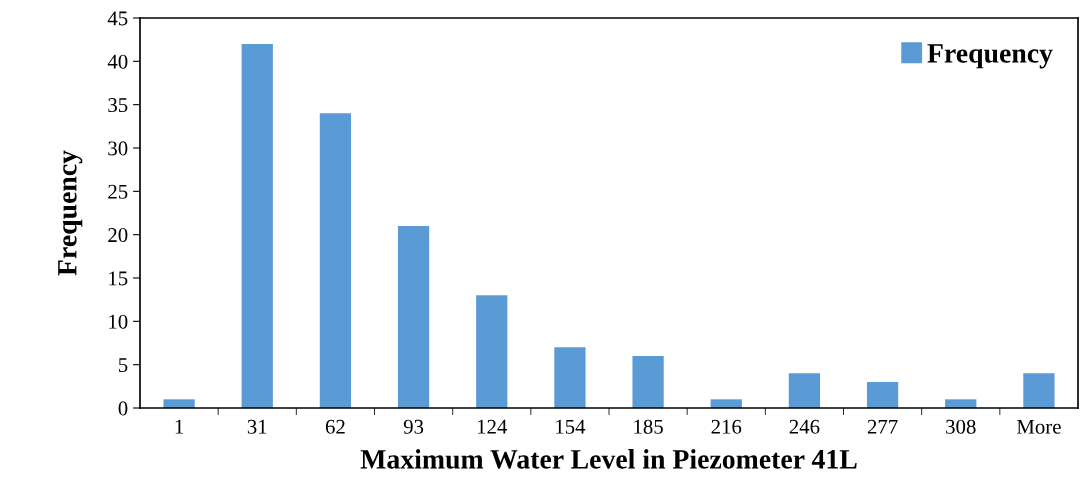  Describe the element at coordinates (648, 426) in the screenshot. I see `x-tick-label: 185` at that location.